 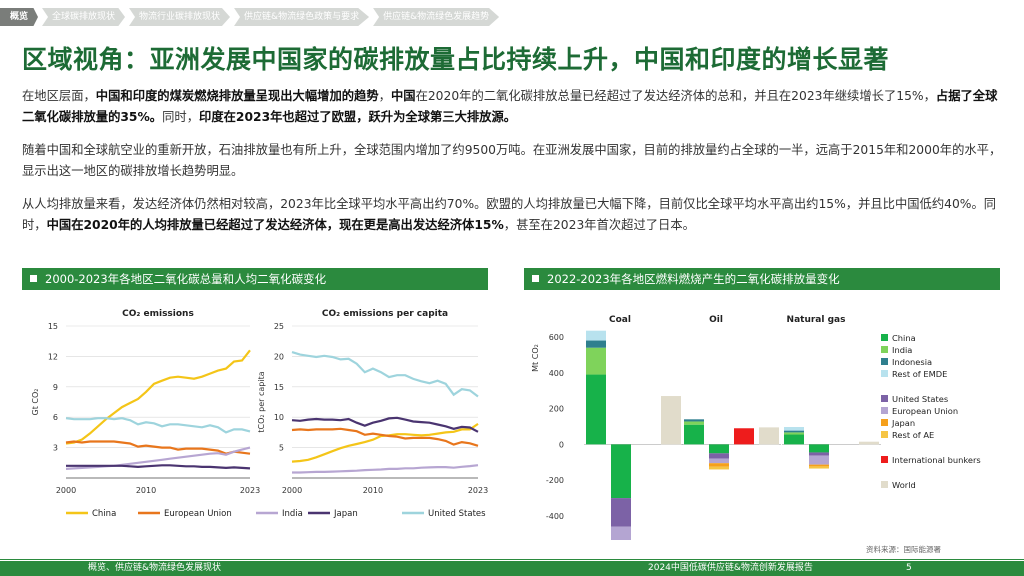 What do you see at coordinates (250, 490) in the screenshot?
I see `x-tick-label: 2023` at bounding box center [250, 490].